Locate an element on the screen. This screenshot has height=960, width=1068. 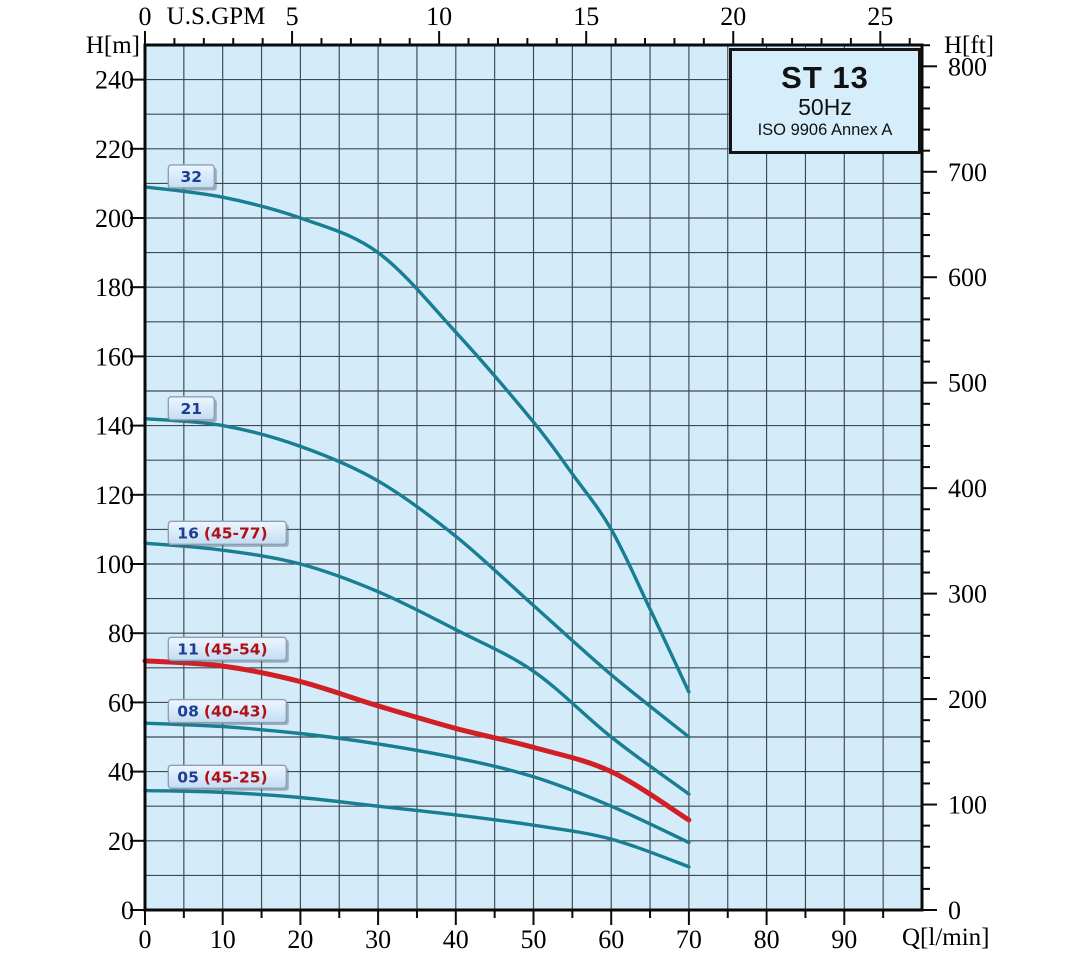
tick-label: 25 is located at coordinates (880, 16).